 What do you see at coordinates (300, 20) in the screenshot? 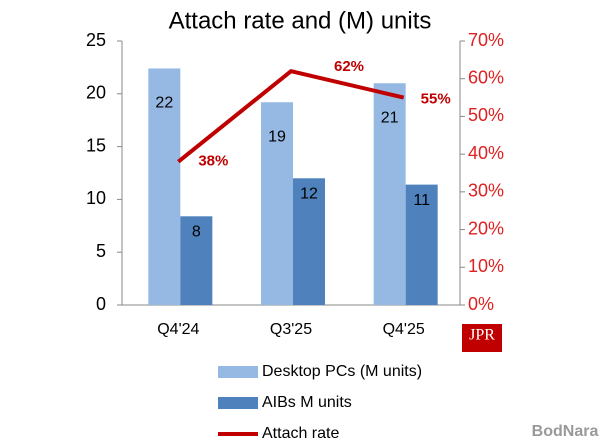
I see `chart-title: Attach rate and (M) units` at bounding box center [300, 20].